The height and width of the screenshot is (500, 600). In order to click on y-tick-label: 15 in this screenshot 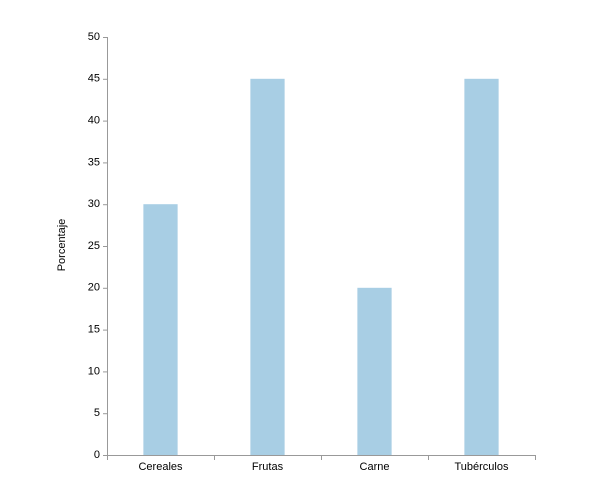, I will do `click(94, 330)`.